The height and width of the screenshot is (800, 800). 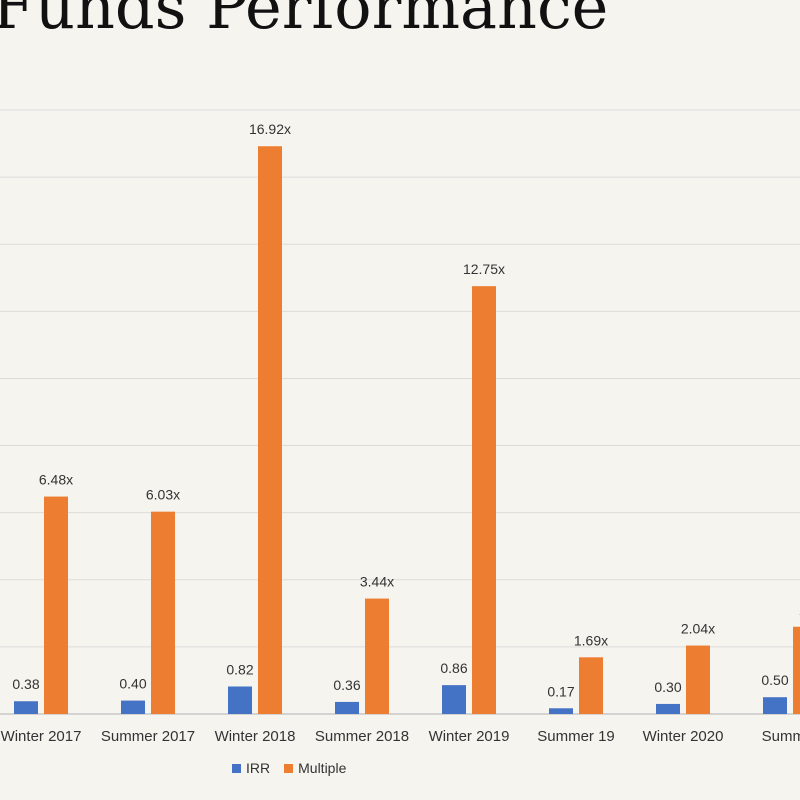 I want to click on data-label-irr-6: 0.30, so click(x=667, y=687).